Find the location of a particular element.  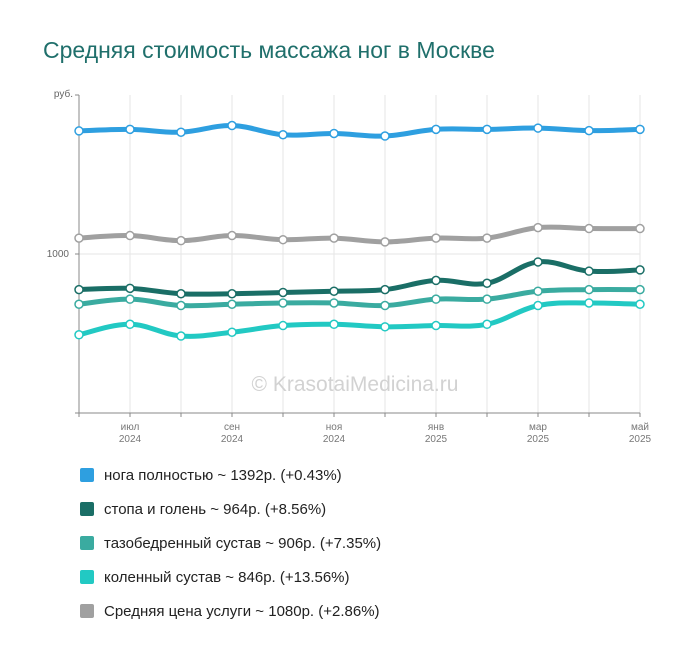

legend-label: тазобедренный сустав ~ 906р. (+7.35%) is located at coordinates (243, 543).